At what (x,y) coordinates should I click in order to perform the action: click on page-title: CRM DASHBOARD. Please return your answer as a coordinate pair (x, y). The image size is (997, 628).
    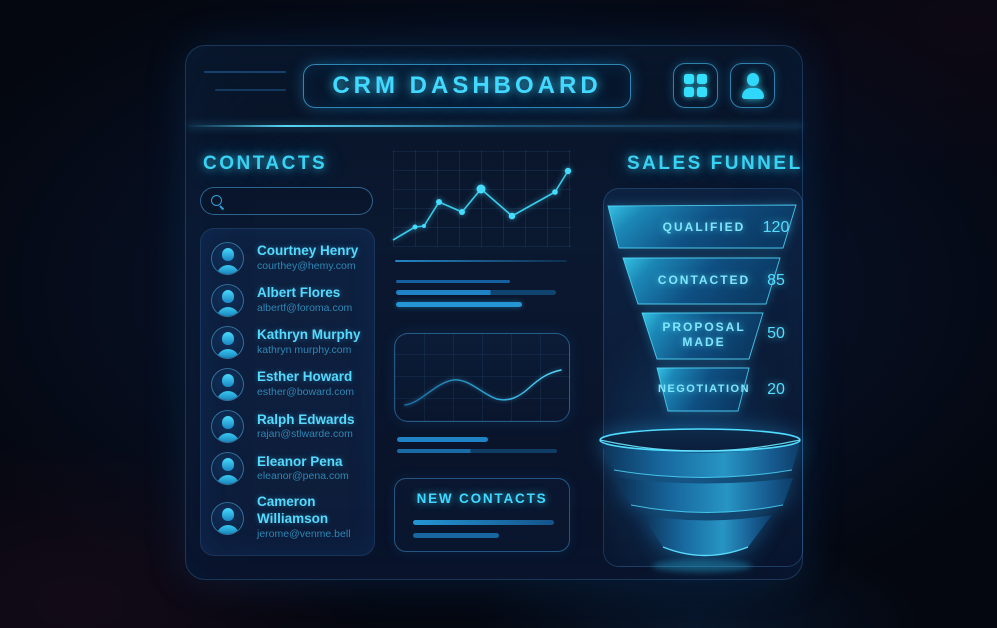
    Looking at the image, I should click on (467, 86).